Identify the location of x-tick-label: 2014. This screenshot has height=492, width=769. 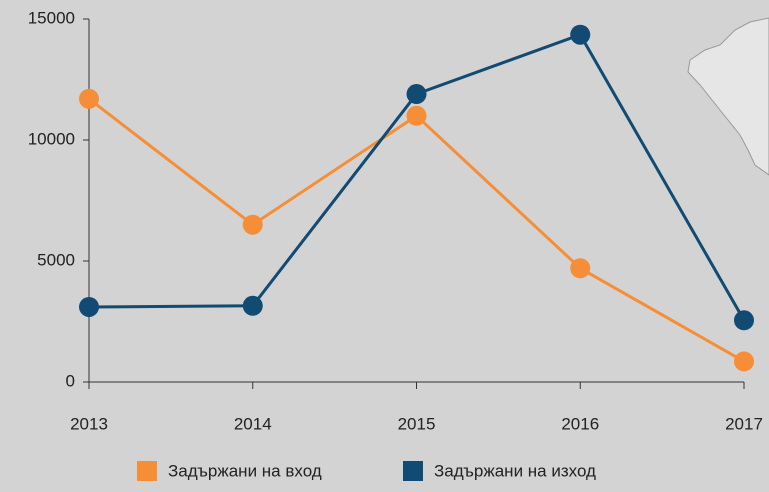
(253, 423).